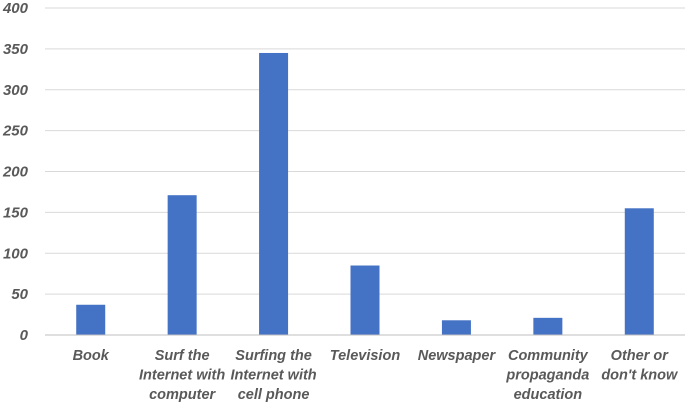 The image size is (685, 404). What do you see at coordinates (15, 131) in the screenshot?
I see `y-tick-label: 250` at bounding box center [15, 131].